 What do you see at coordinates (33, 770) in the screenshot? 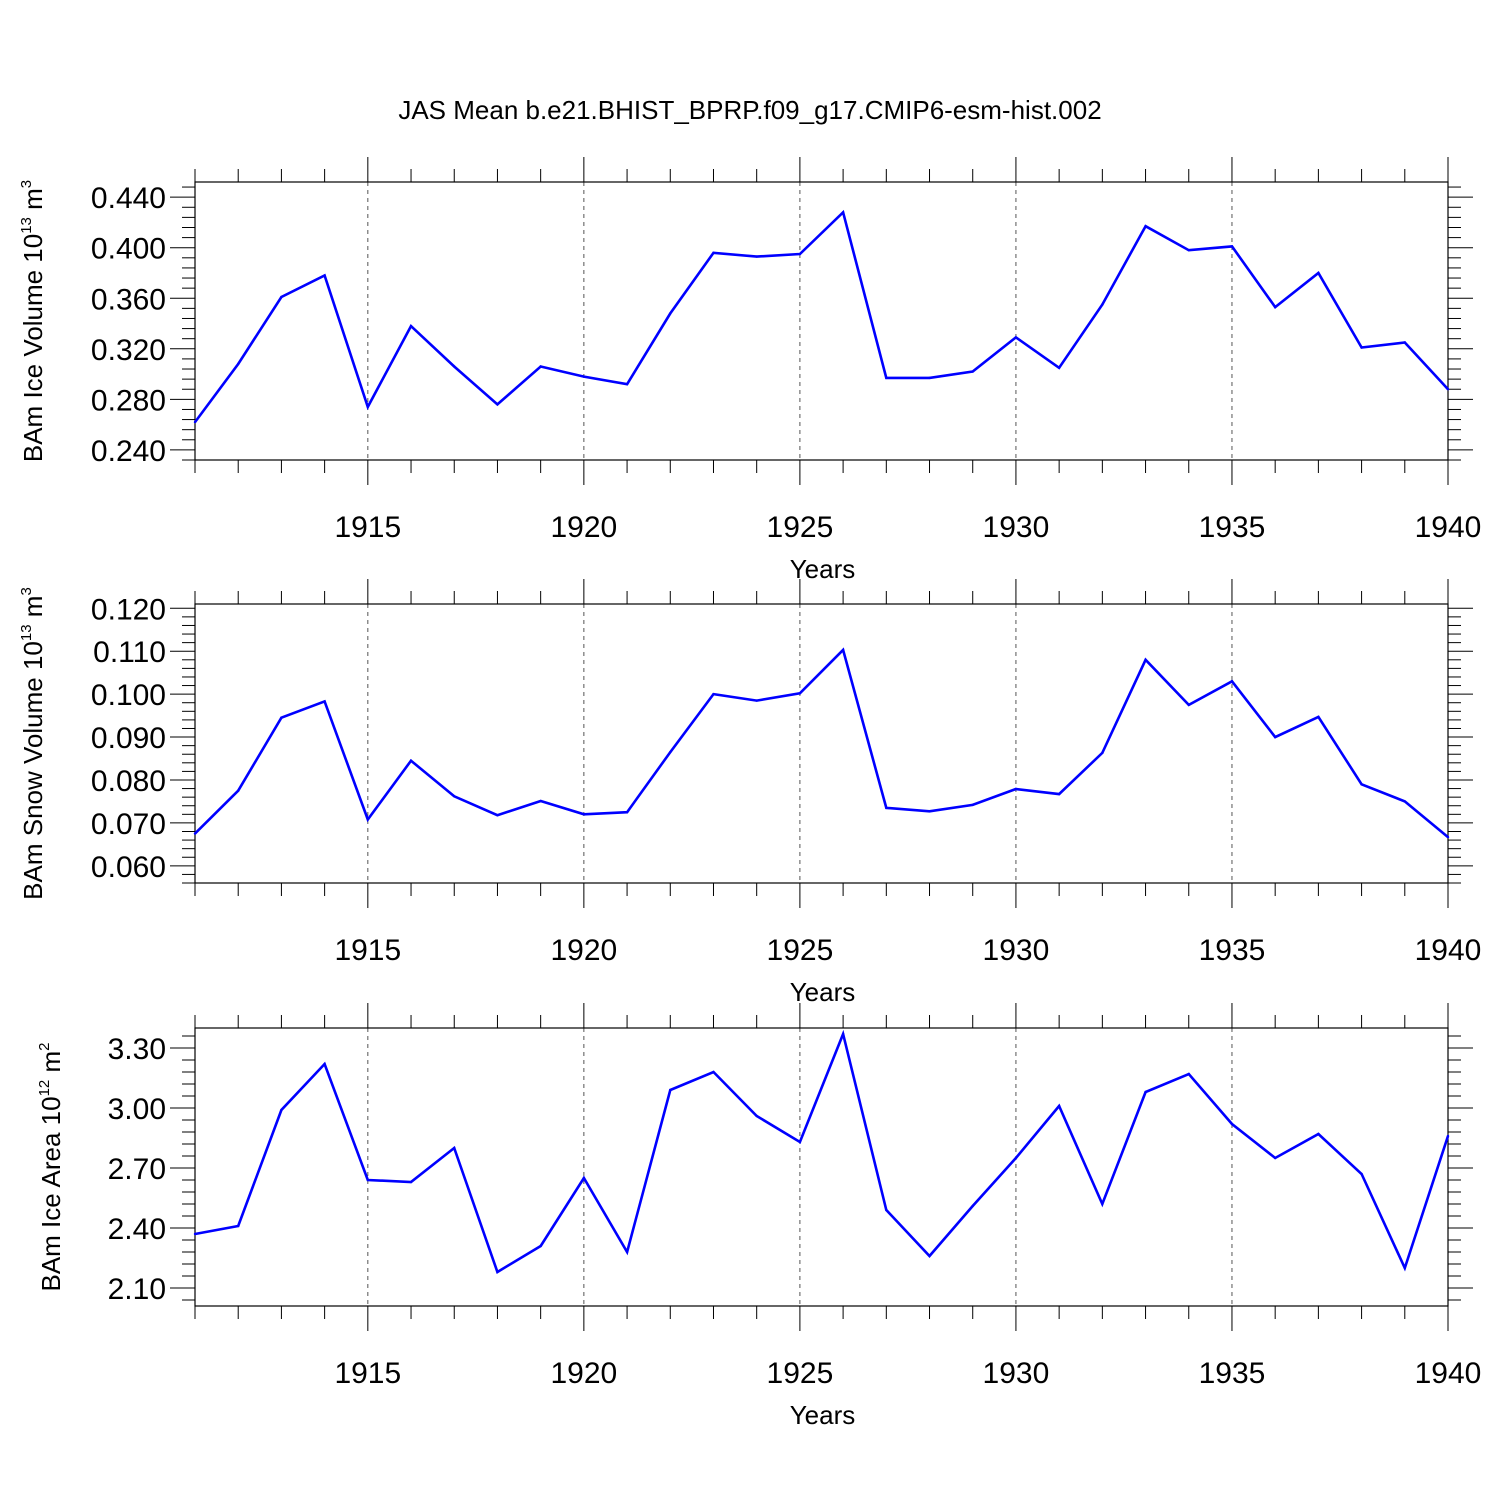
I see `y-axis-label-text: BAm Snow Volume 10` at bounding box center [33, 770].